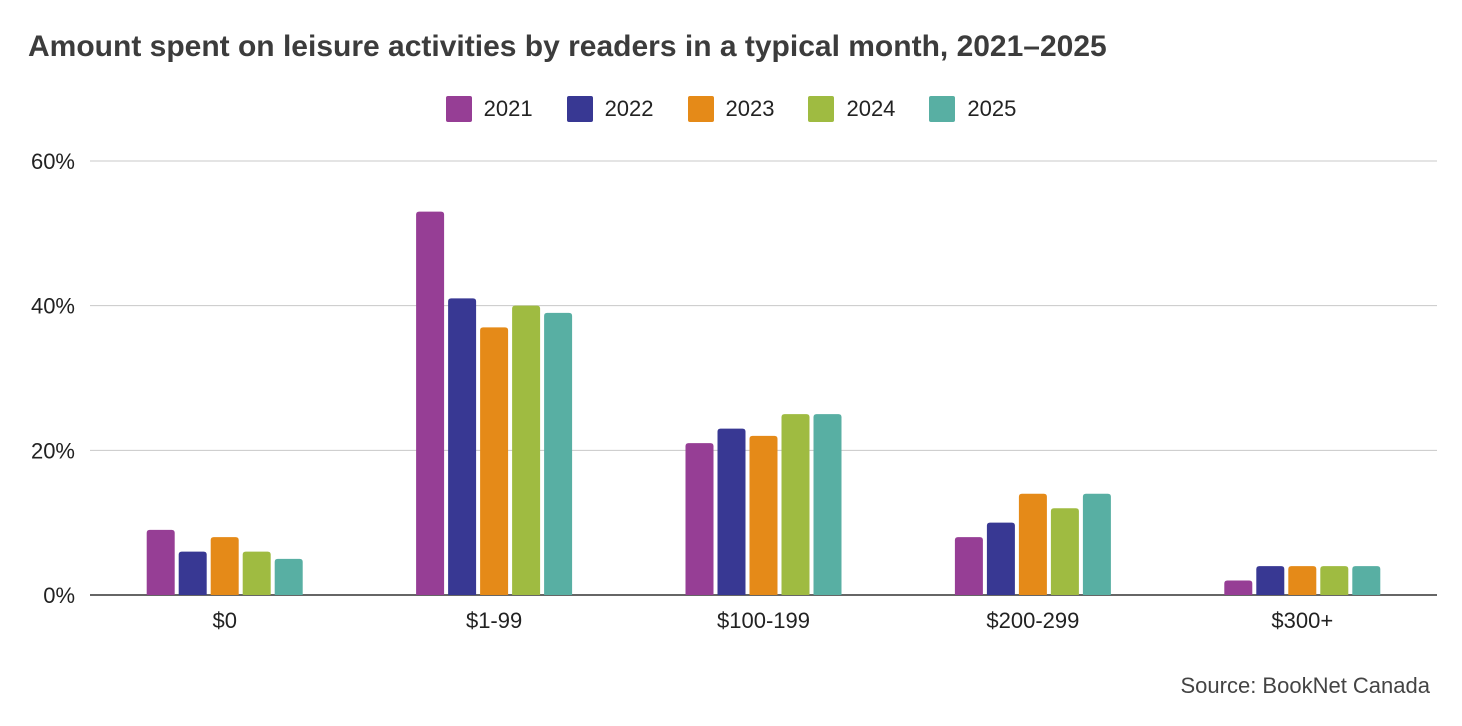  What do you see at coordinates (458, 109) in the screenshot?
I see `legend-swatch-2021` at bounding box center [458, 109].